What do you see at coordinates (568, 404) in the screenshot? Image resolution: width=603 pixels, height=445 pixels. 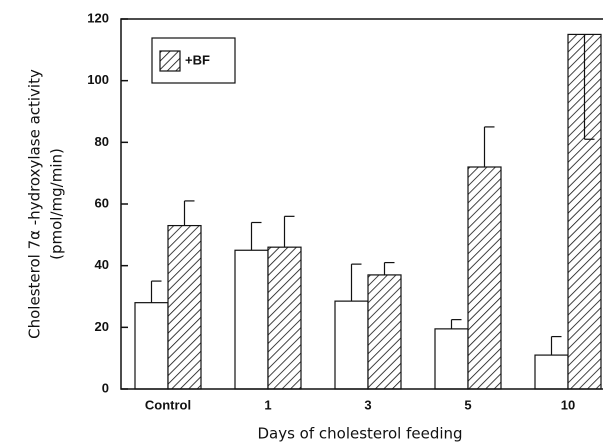 I see `x-tick-label: 10` at bounding box center [568, 404].